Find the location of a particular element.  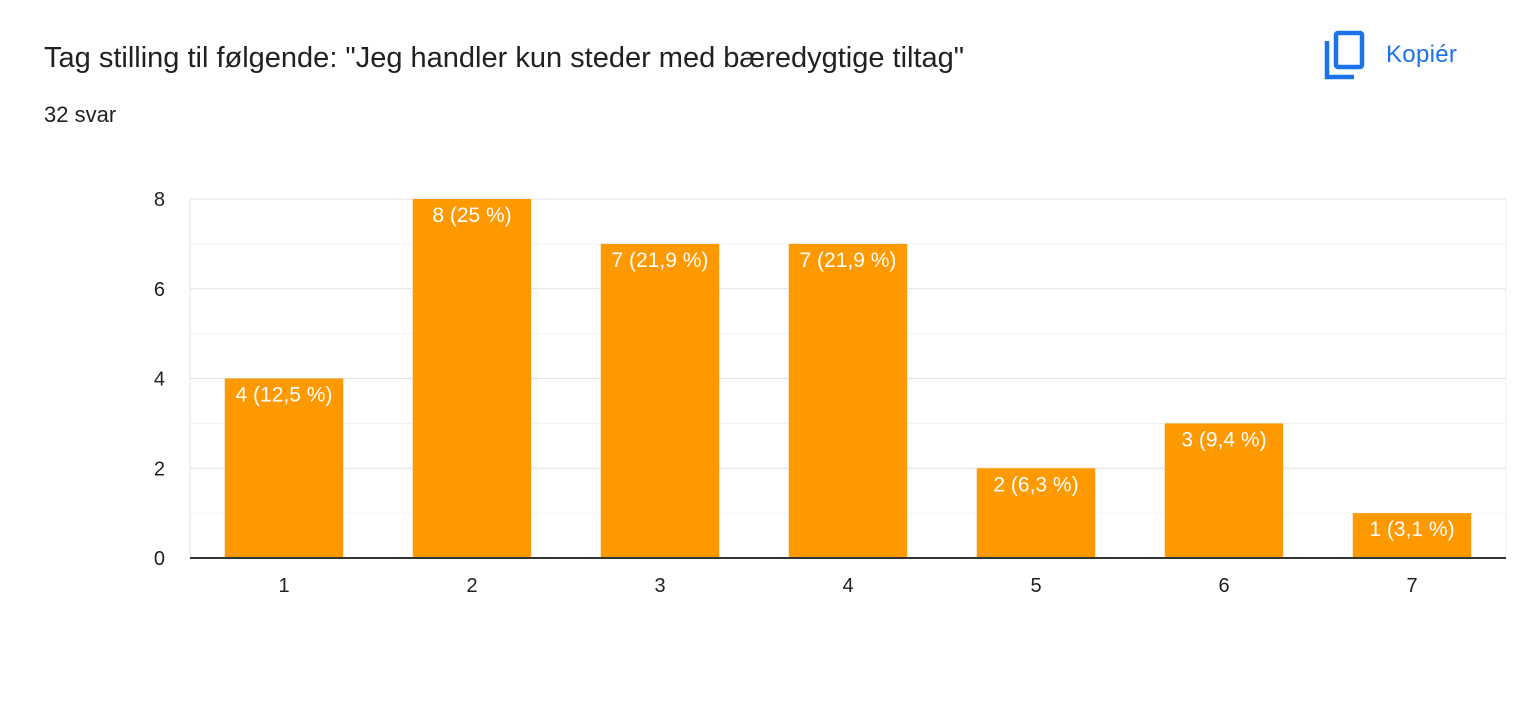

y-tick-label: 4 is located at coordinates (159, 380).